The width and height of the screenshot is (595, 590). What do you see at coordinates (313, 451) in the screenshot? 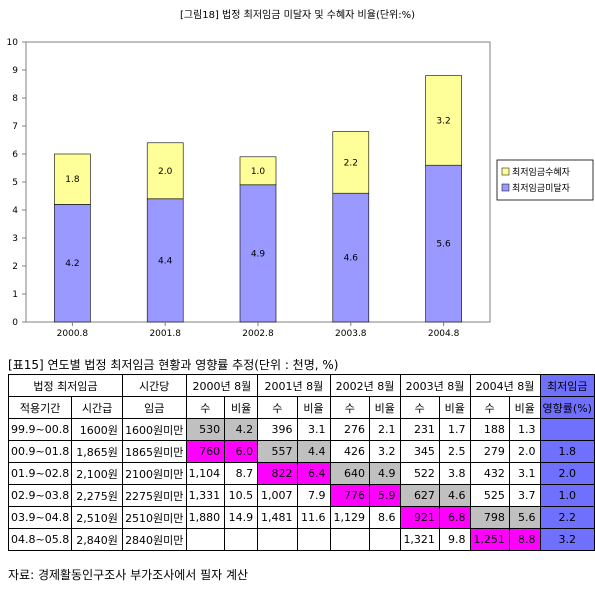
I see `cell-ratio: 4.4` at bounding box center [313, 451].